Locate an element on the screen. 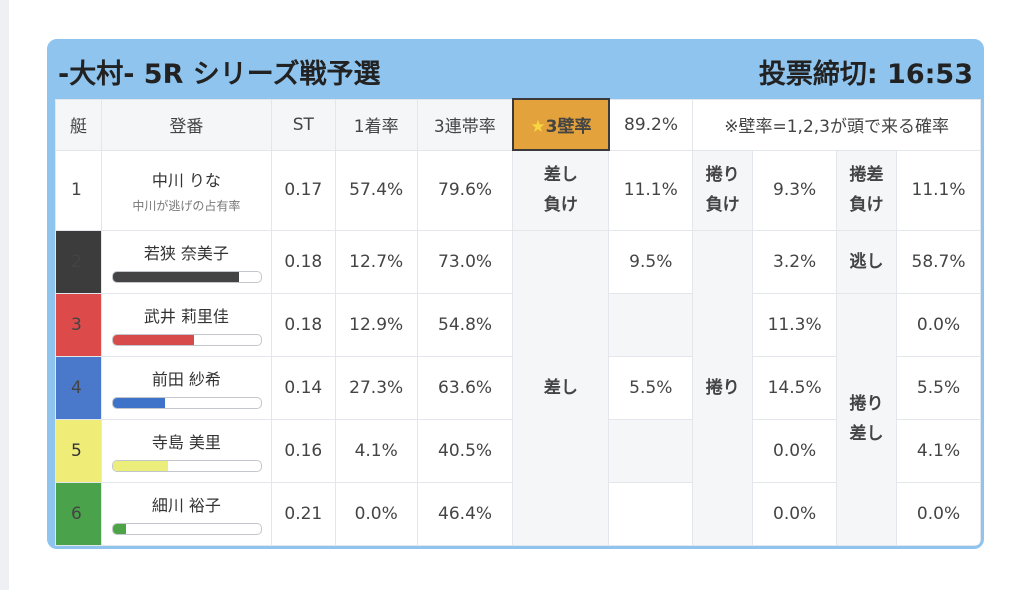  pattern-makurizashi-lose-label: 捲差 負け is located at coordinates (866, 190).